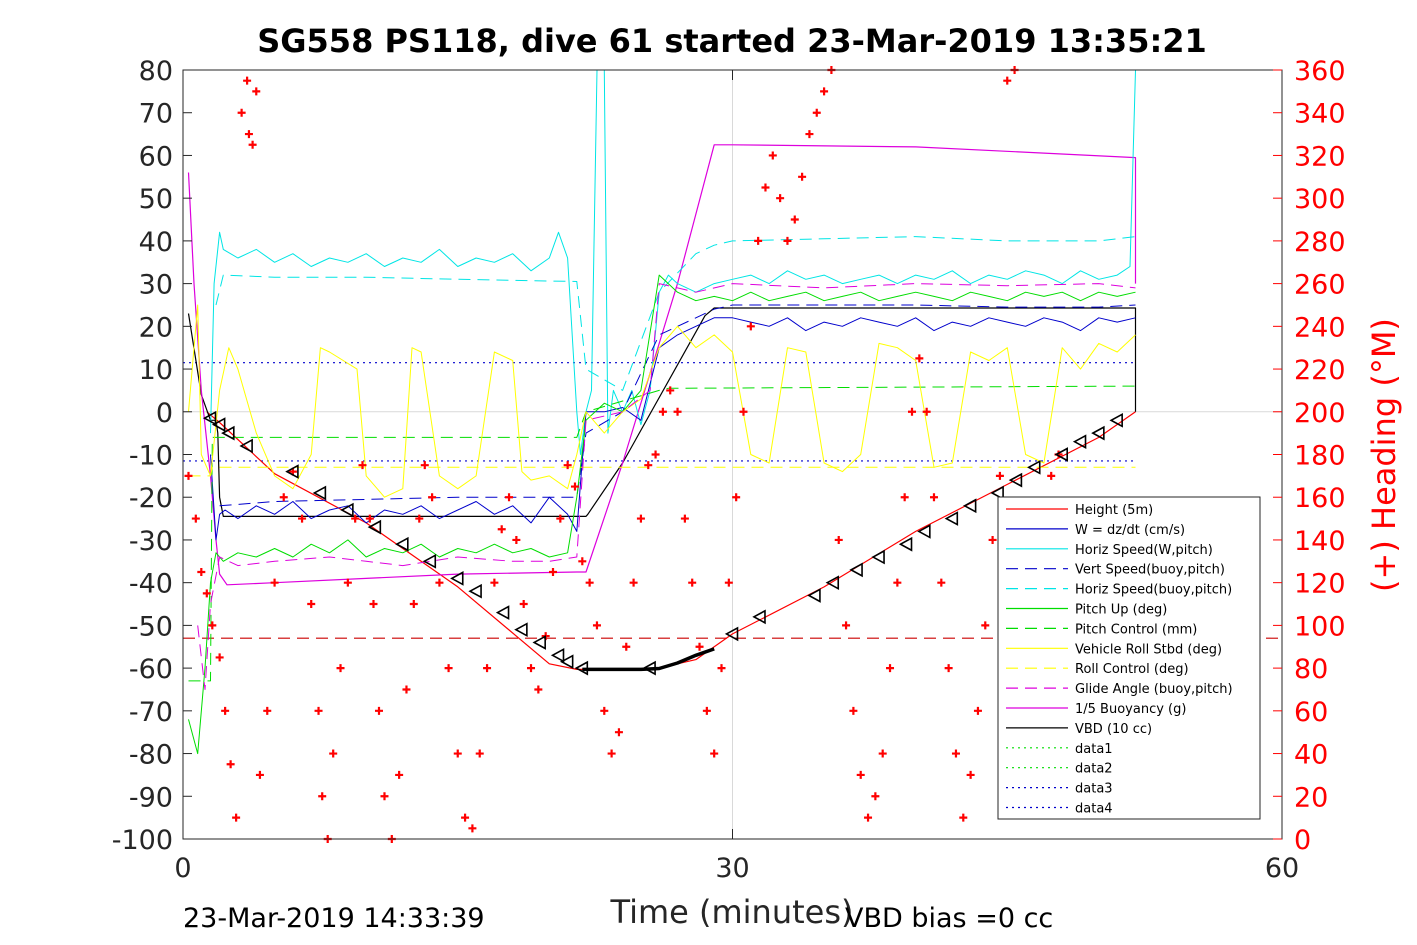 The width and height of the screenshot is (1417, 945). I want to click on y2-tick-label: 160, so click(1320, 498).